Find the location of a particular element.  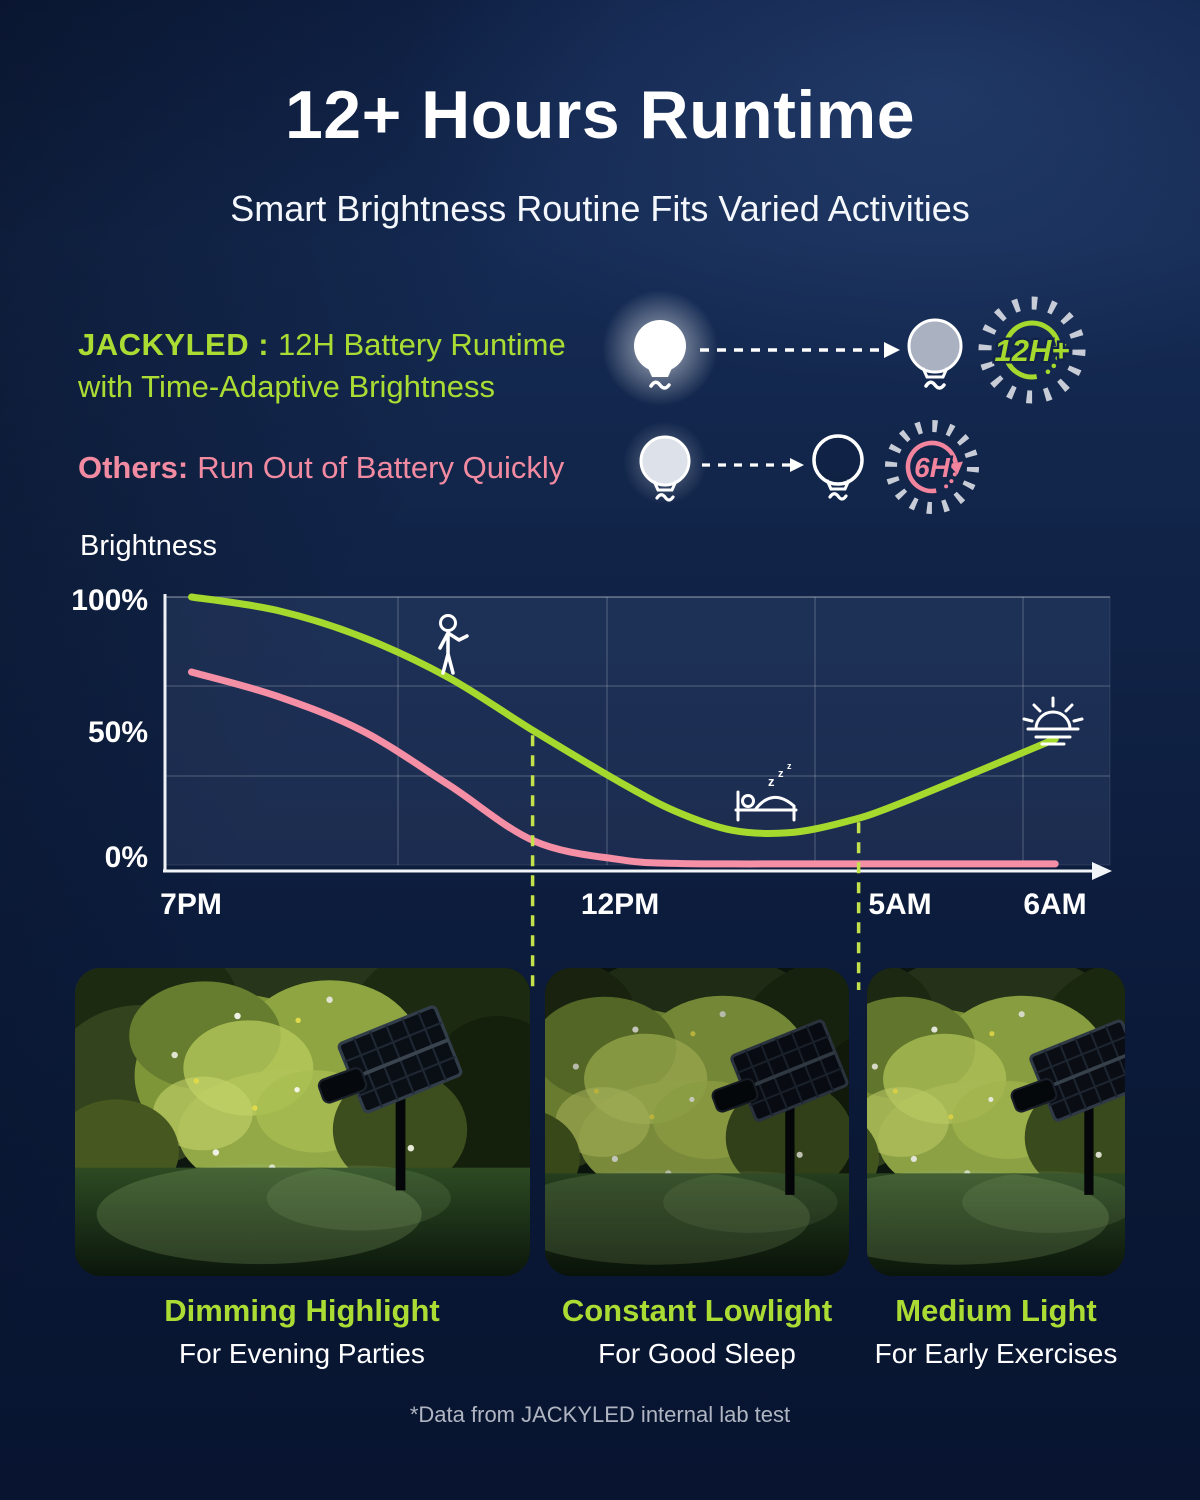

others-label: Others: is located at coordinates (133, 467).